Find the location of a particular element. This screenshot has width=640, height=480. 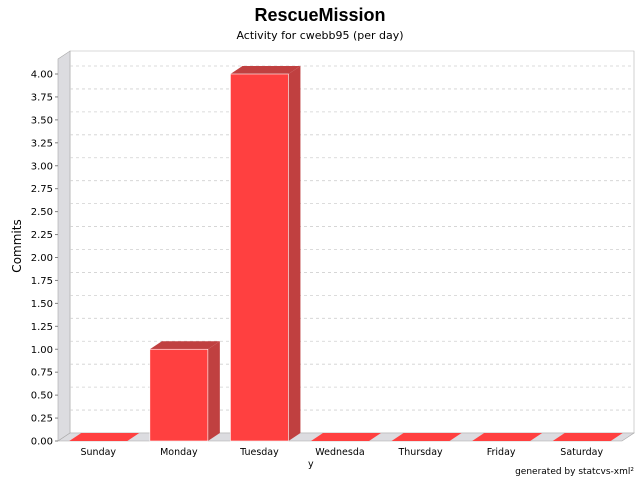

y-tick-label: 0.25 is located at coordinates (42, 419).